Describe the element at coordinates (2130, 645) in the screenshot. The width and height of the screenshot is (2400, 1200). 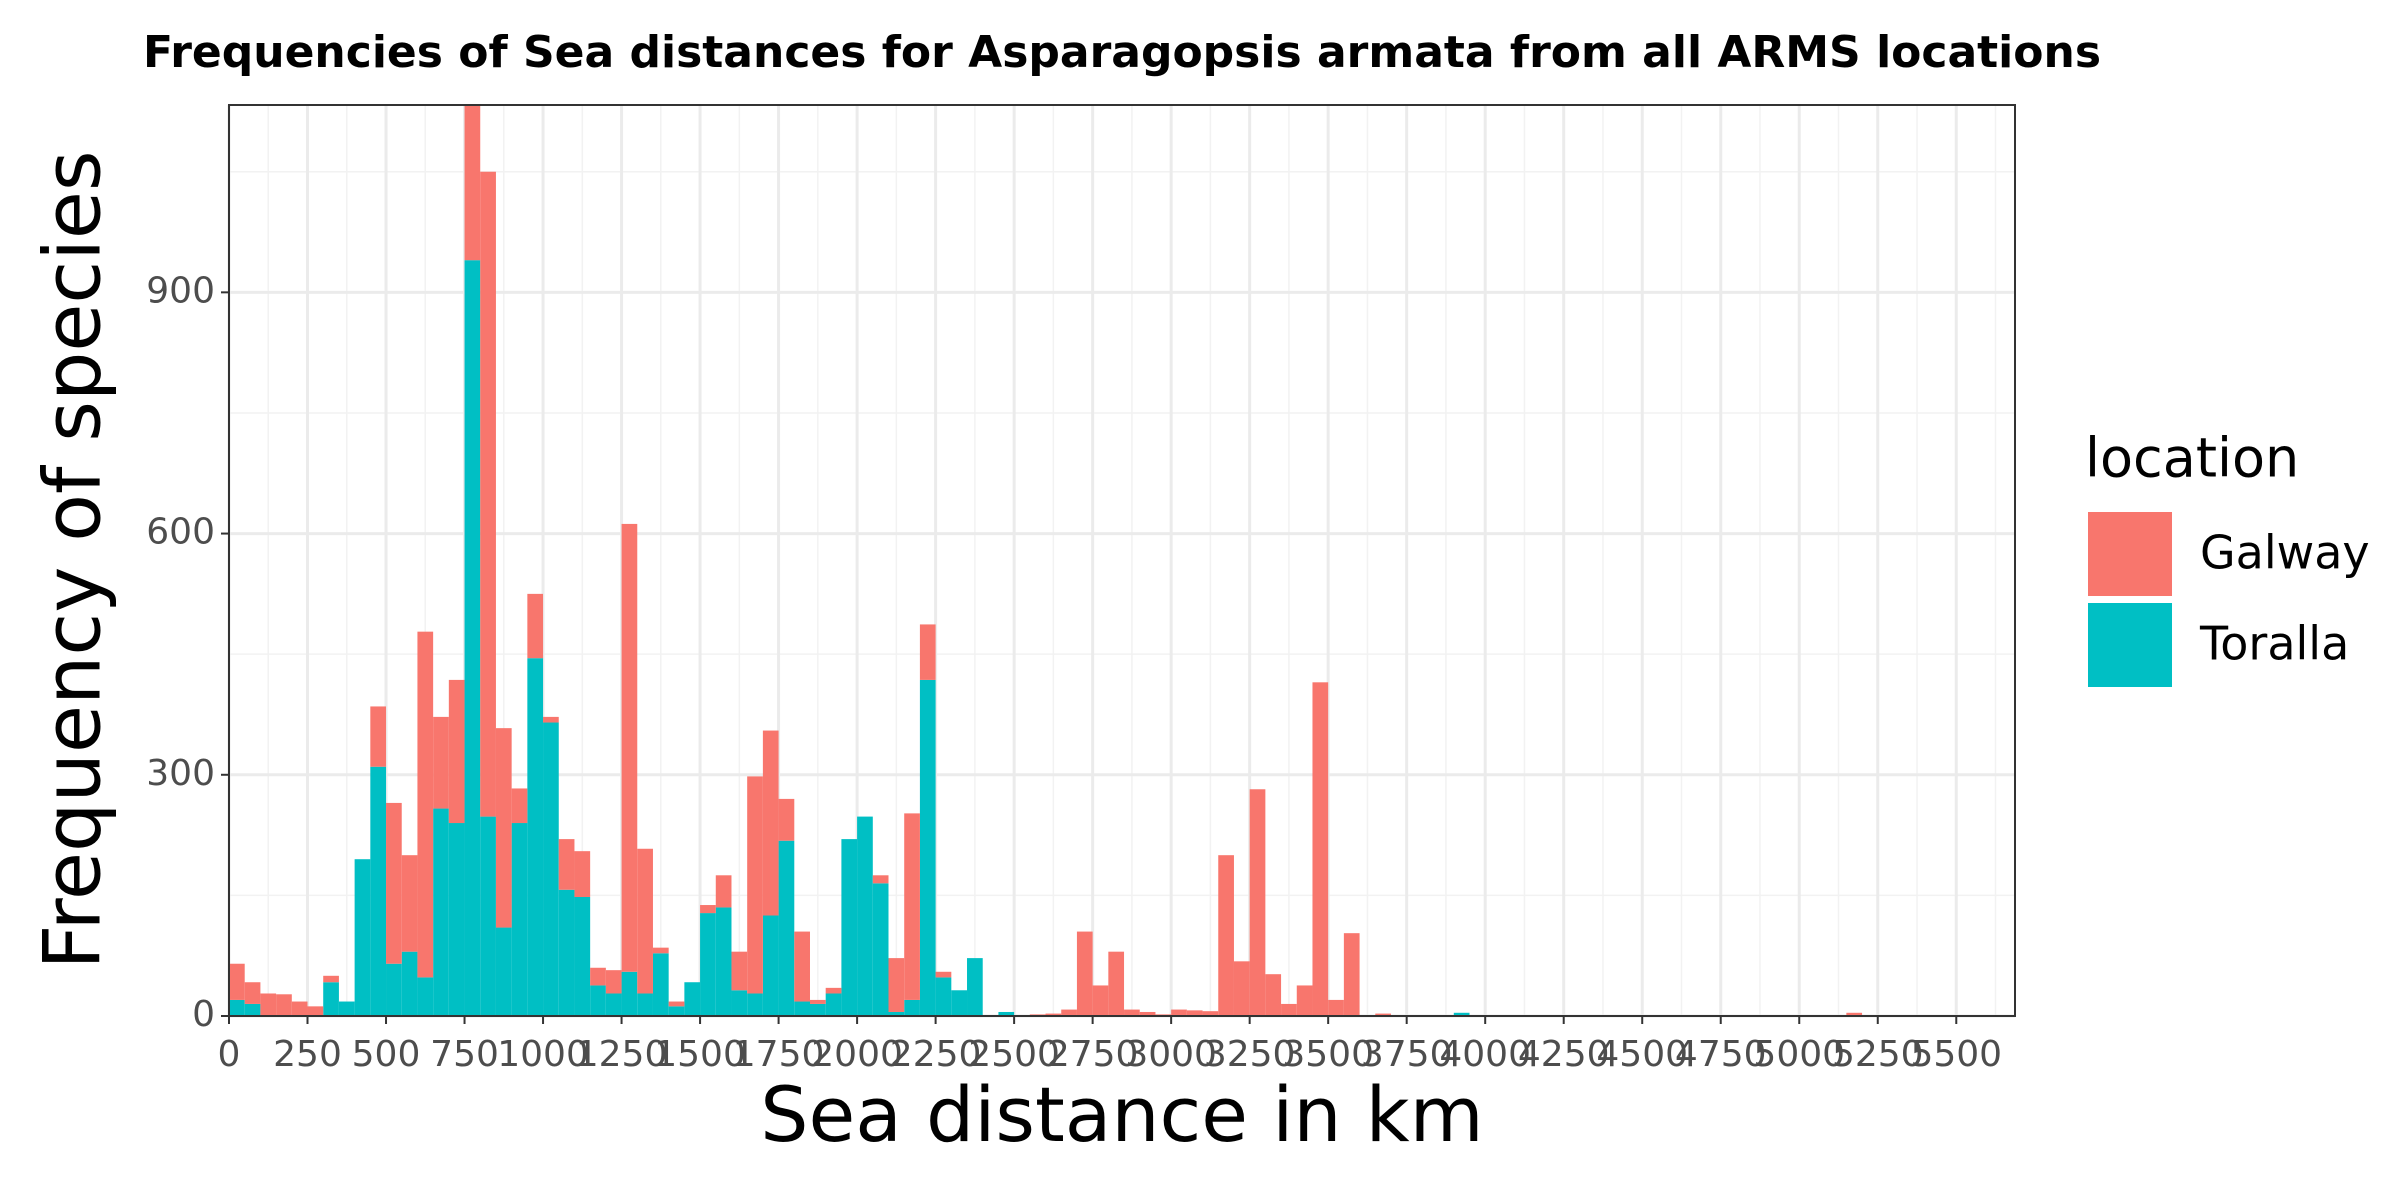
I see `legend-swatch` at that location.